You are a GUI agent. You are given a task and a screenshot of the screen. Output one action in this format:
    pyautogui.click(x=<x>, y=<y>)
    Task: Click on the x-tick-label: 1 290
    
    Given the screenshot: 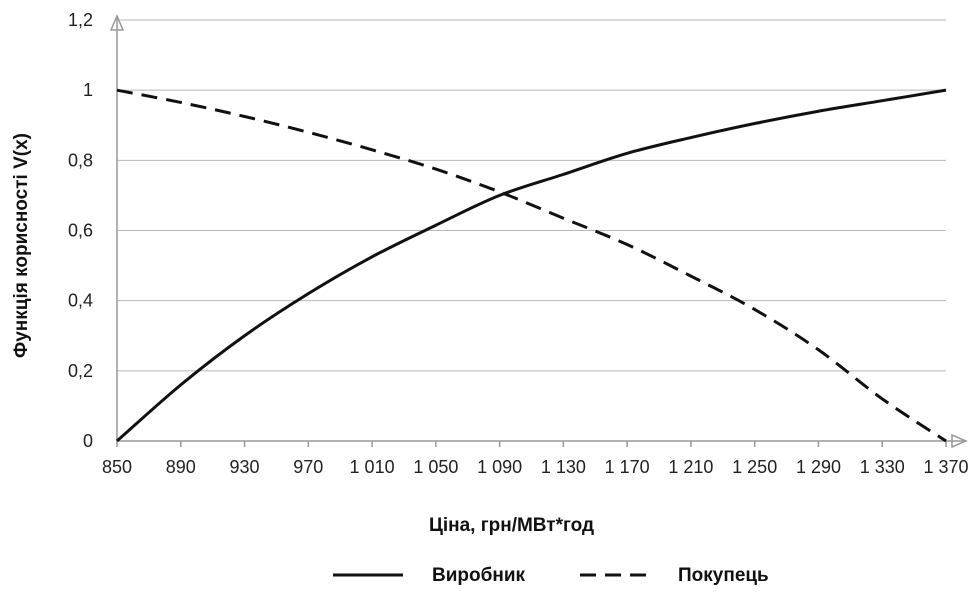 What is the action you would take?
    pyautogui.click(x=818, y=467)
    